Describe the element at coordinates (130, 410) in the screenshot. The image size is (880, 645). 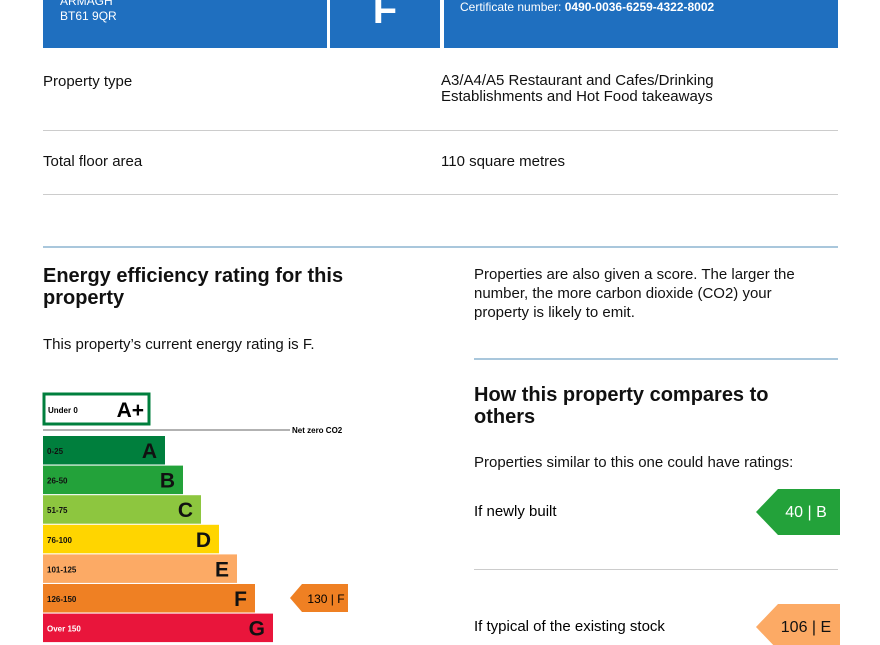
I see `band-letter: A+` at that location.